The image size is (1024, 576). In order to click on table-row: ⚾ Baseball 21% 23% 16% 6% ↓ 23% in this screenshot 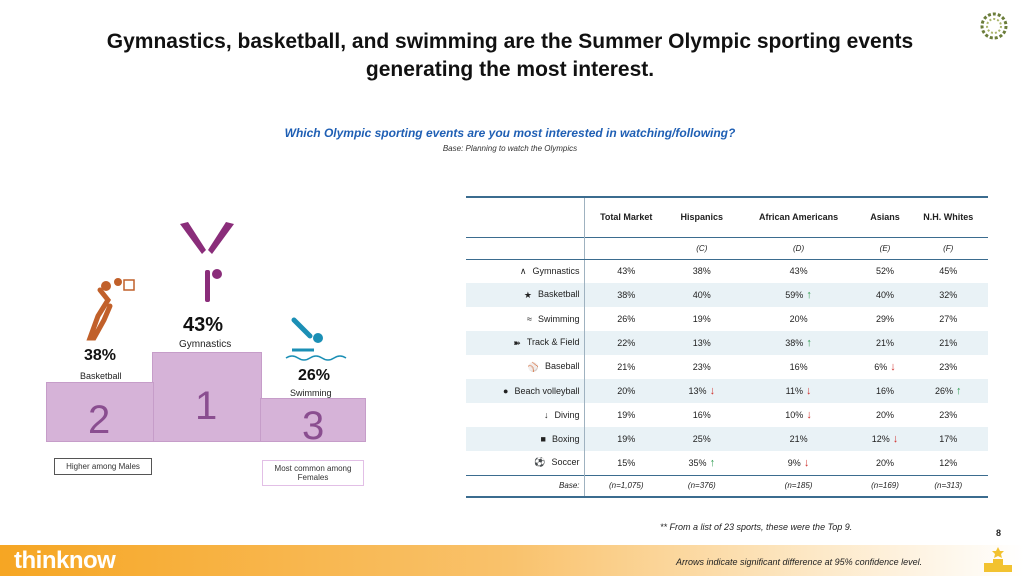, I will do `click(727, 367)`.